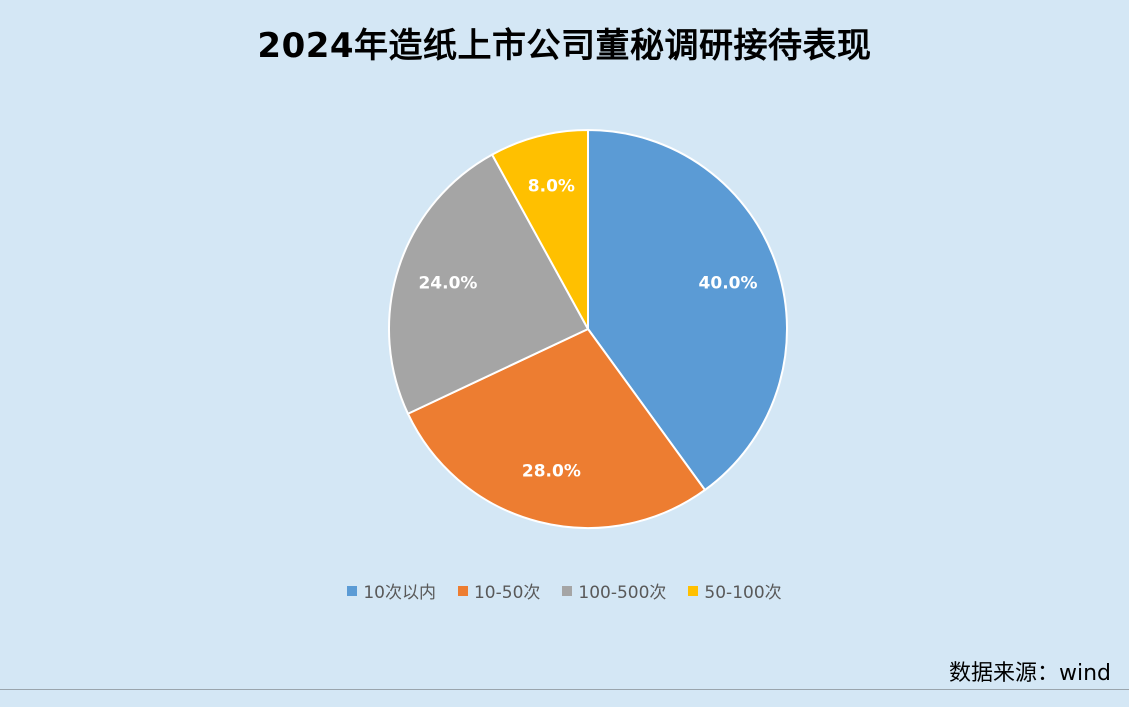  What do you see at coordinates (743, 593) in the screenshot?
I see `legend-label: 50-100次` at bounding box center [743, 593].